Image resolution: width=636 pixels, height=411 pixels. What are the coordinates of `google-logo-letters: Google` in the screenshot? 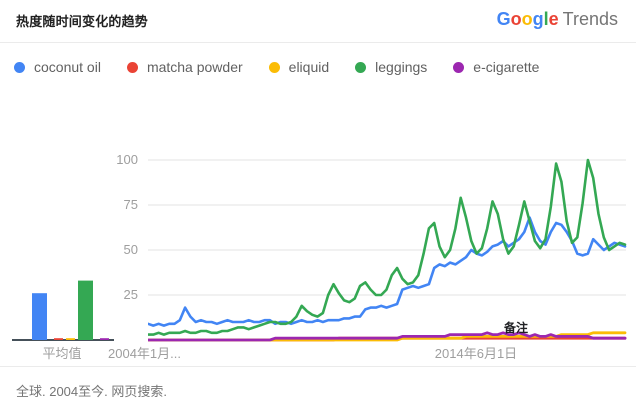 It's located at (528, 19).